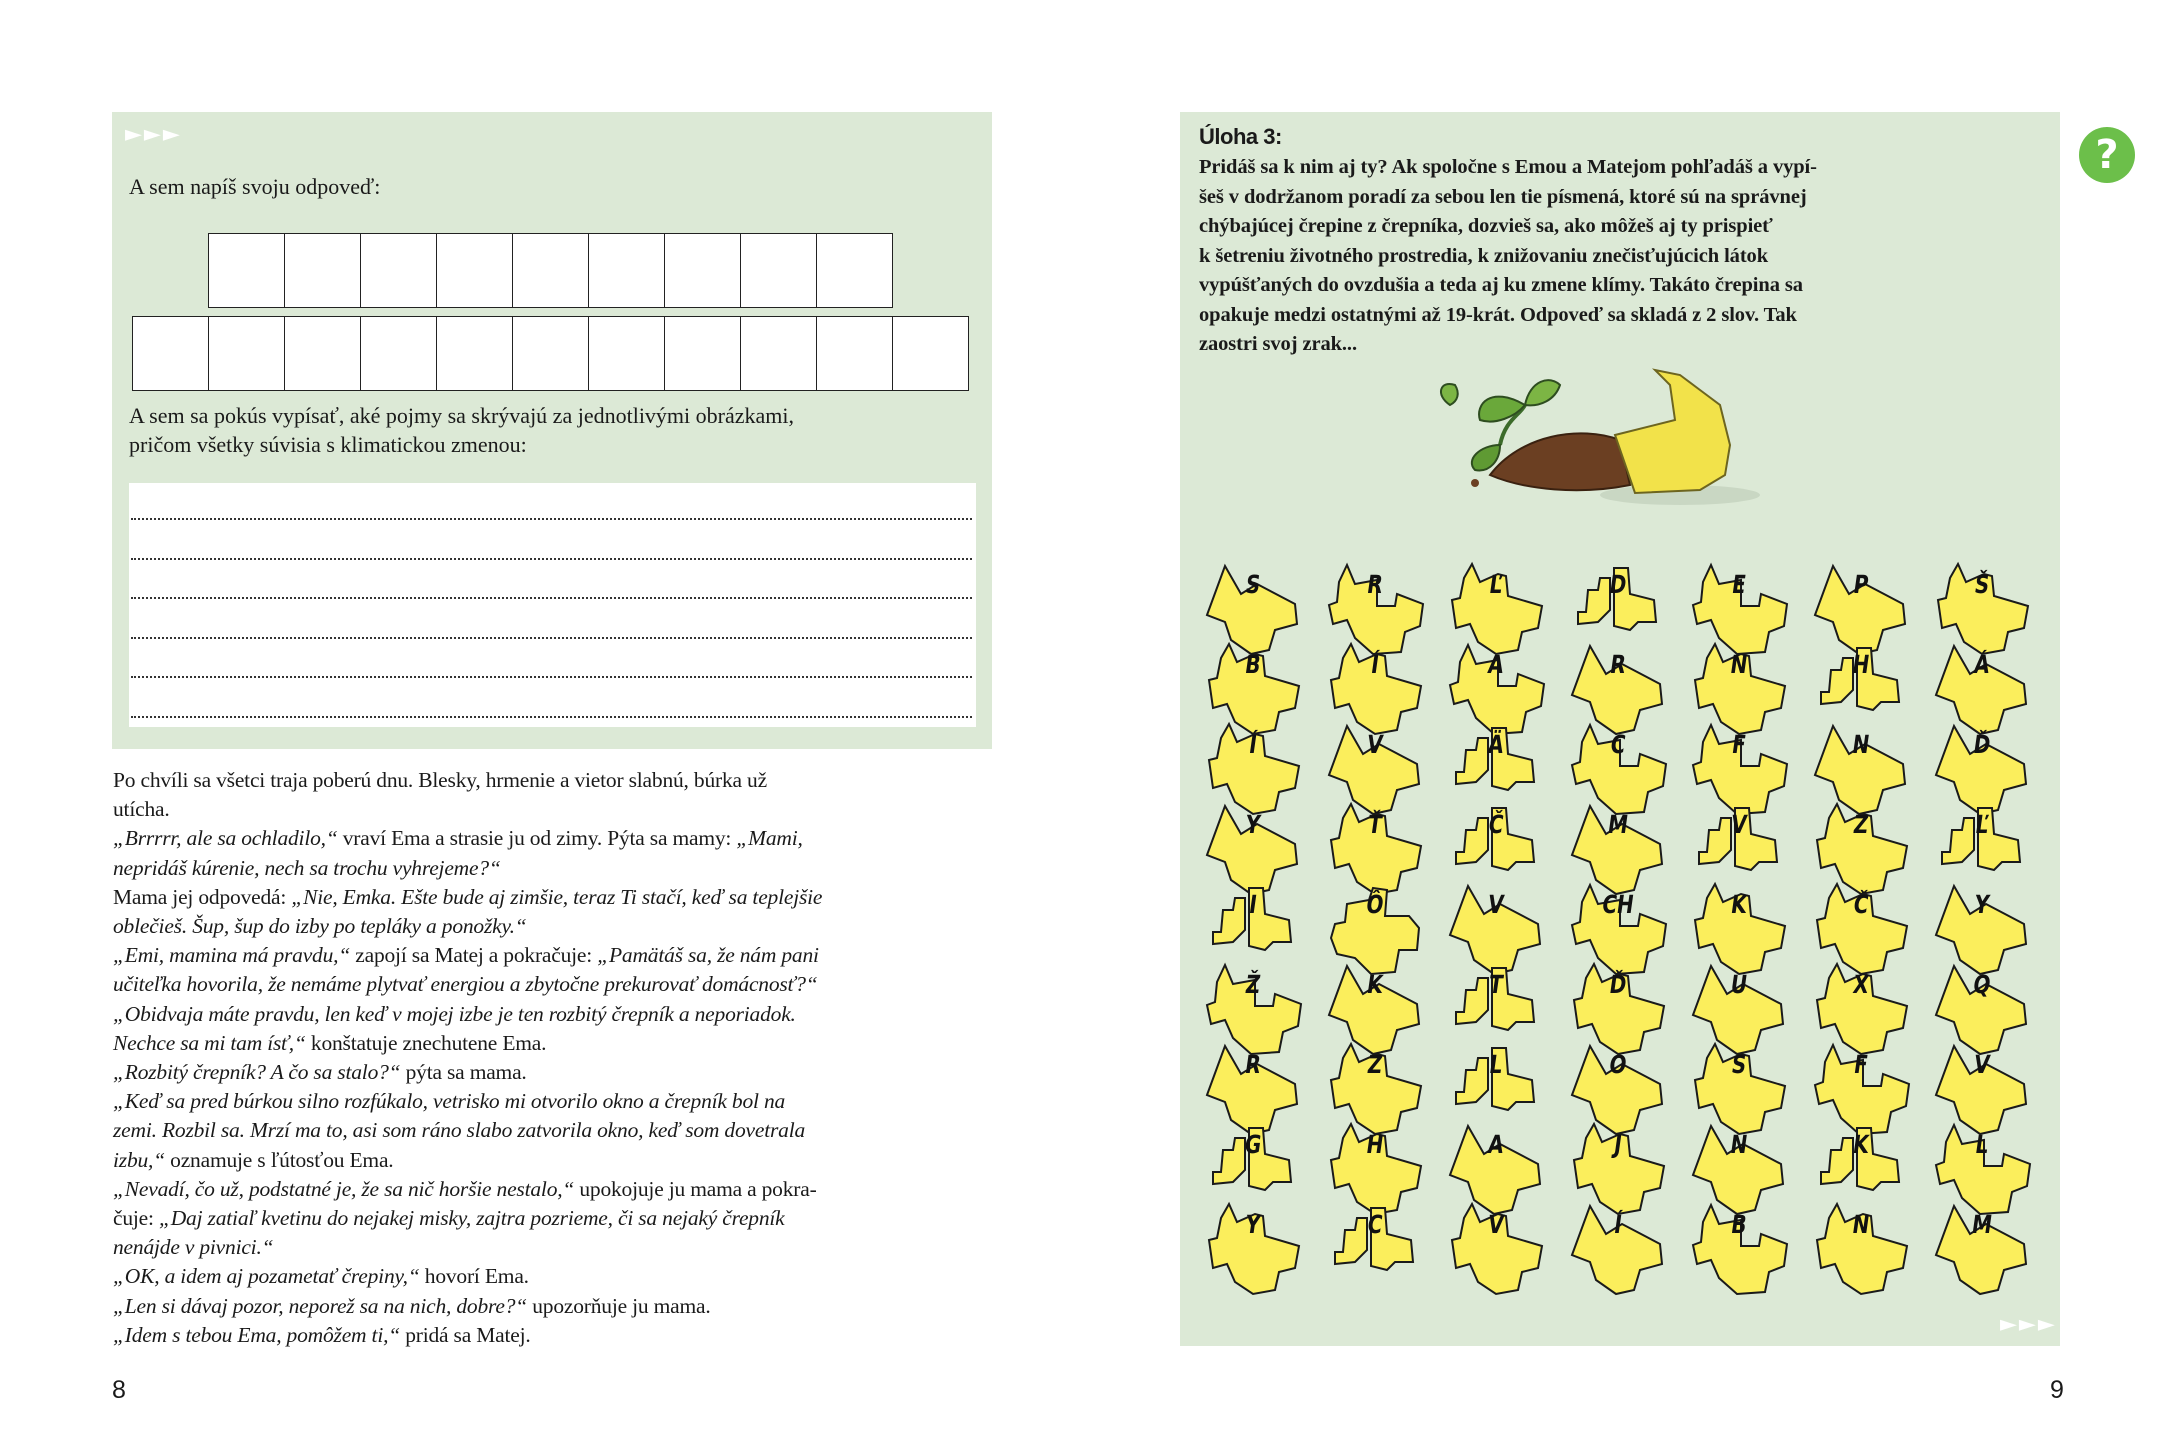  Describe the element at coordinates (1375, 848) in the screenshot. I see `shard-piece: Ť` at that location.